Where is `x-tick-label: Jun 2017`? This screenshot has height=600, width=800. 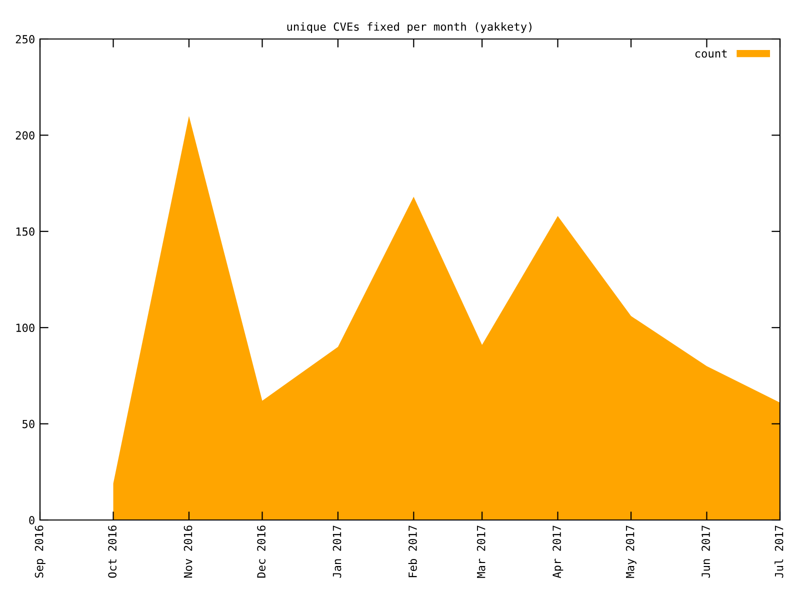 x-tick-label: Jun 2017 is located at coordinates (706, 552).